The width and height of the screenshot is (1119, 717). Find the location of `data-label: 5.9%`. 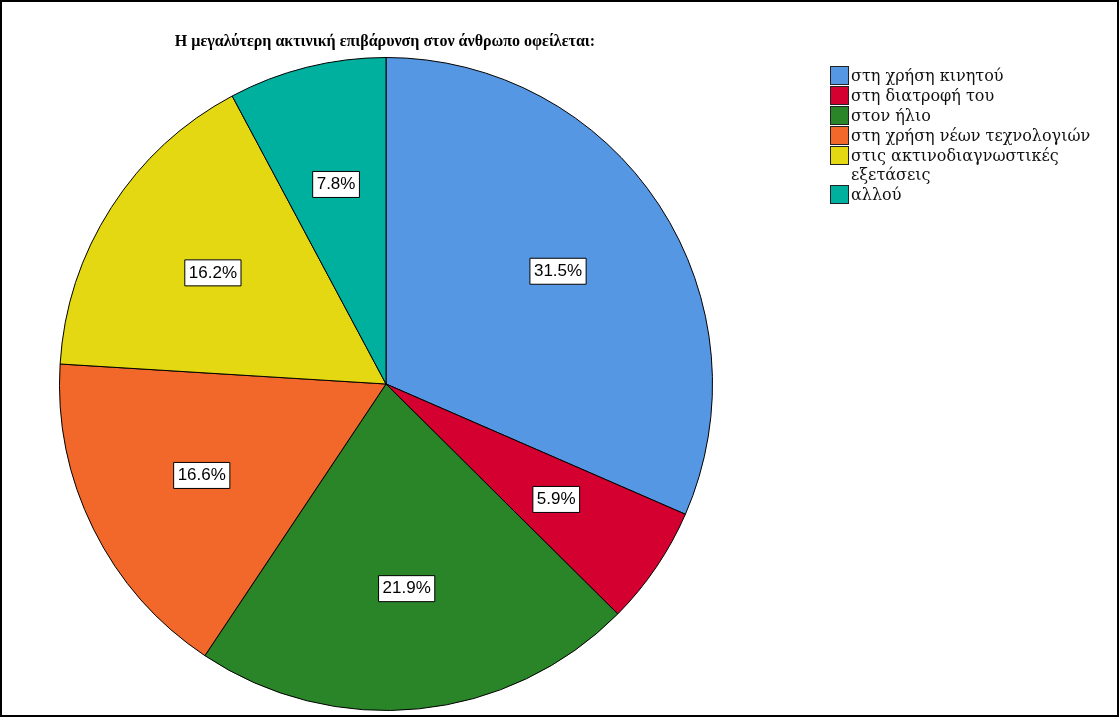

data-label: 5.9% is located at coordinates (556, 499).